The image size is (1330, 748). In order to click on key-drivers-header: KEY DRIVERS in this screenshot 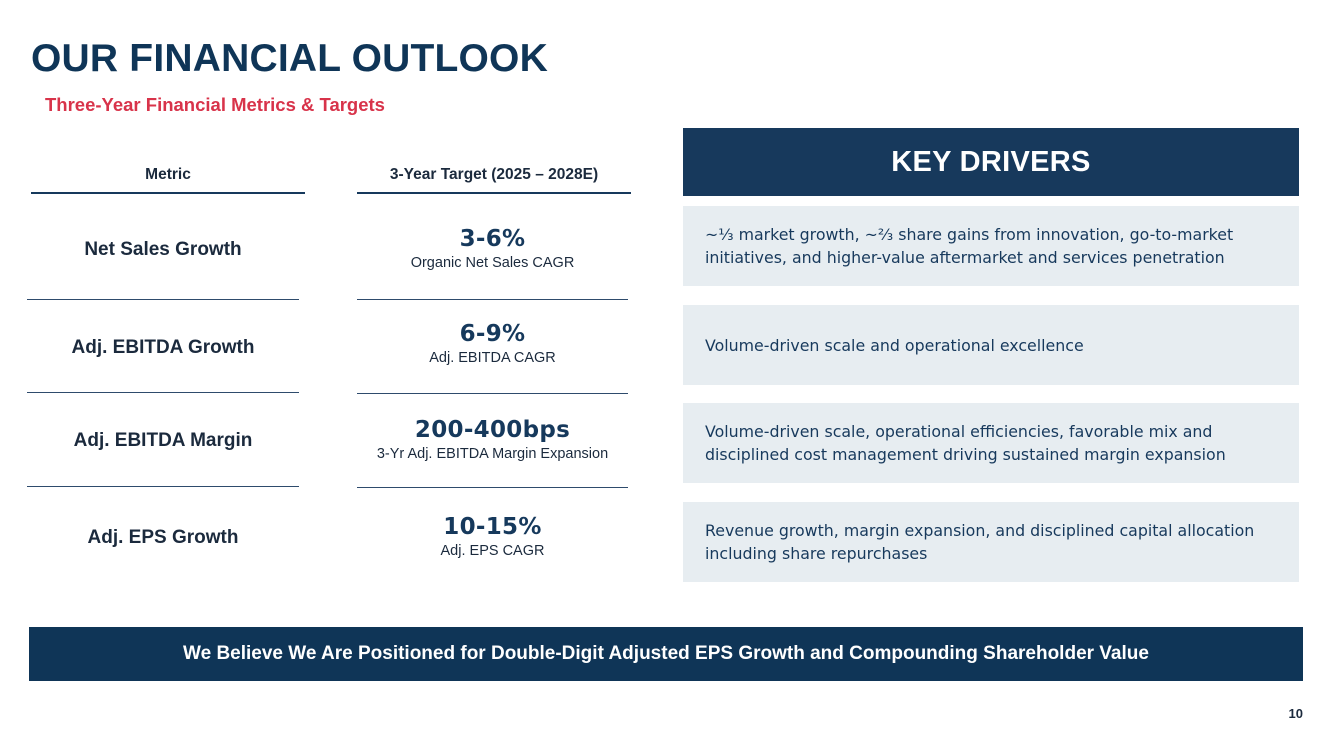, I will do `click(991, 162)`.